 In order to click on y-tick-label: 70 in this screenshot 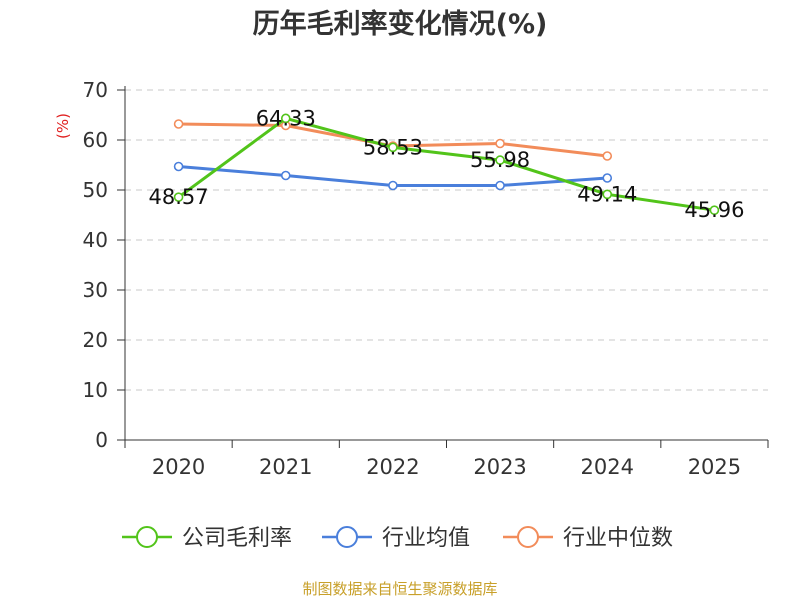, I will do `click(95, 90)`.